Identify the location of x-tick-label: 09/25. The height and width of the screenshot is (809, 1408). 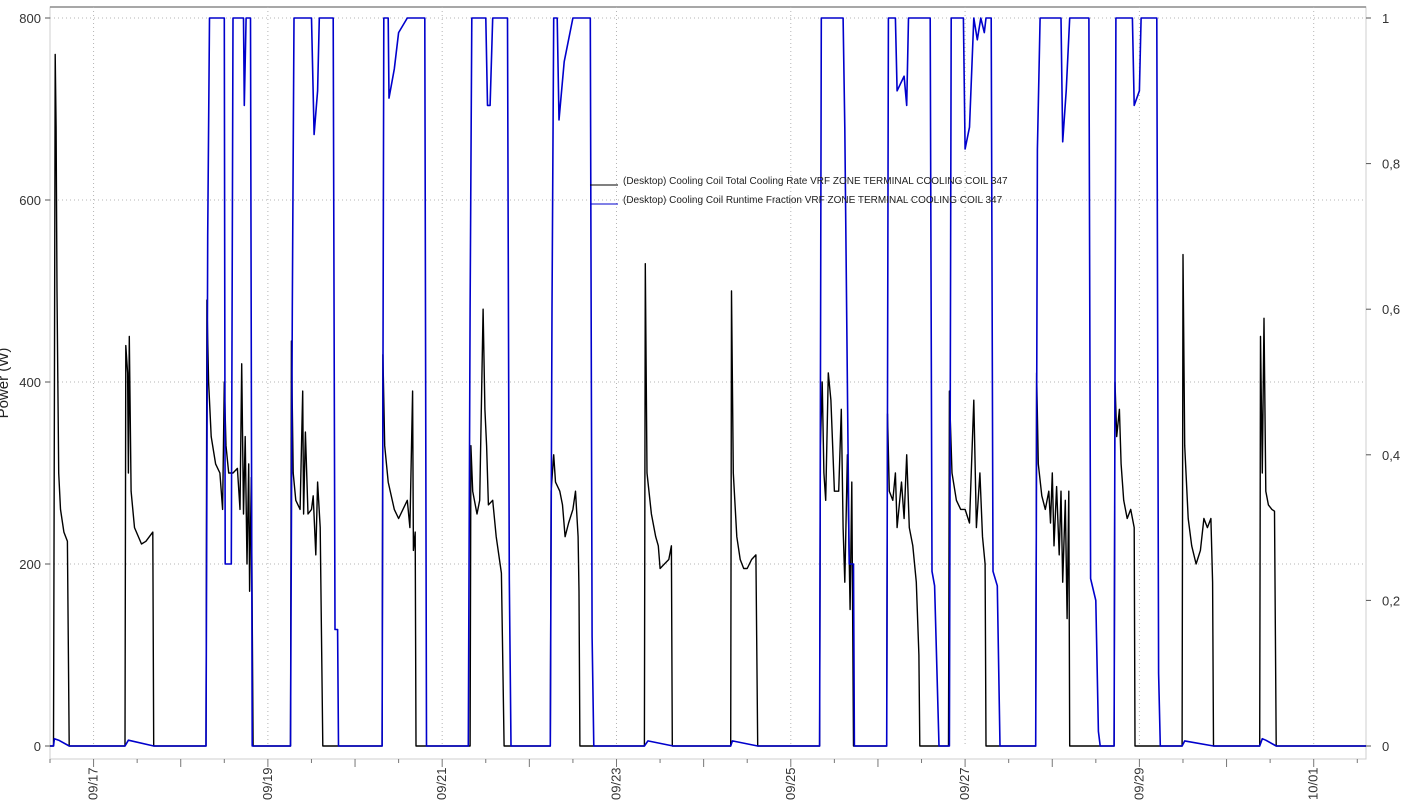
(790, 783).